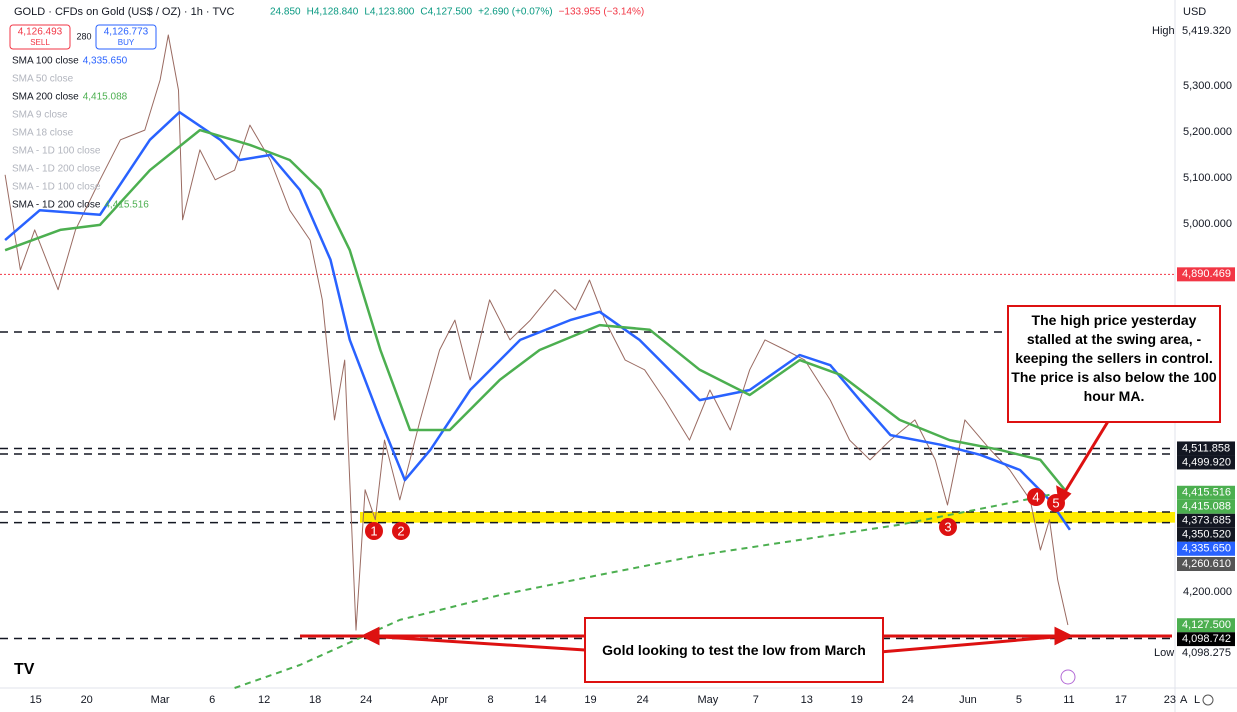  What do you see at coordinates (36, 700) in the screenshot?
I see `x-tick-label: 15` at bounding box center [36, 700].